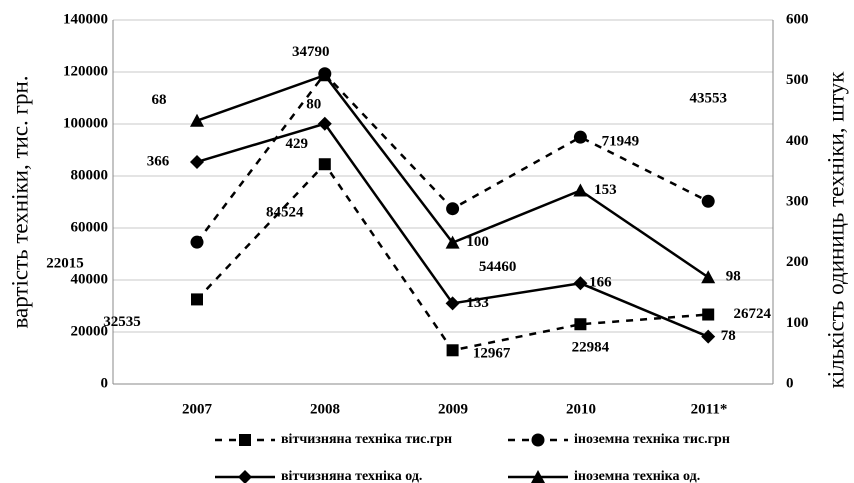 The image size is (854, 483). I want to click on y-axis-title: вартість техніки, тис. грн., so click(19, 201).